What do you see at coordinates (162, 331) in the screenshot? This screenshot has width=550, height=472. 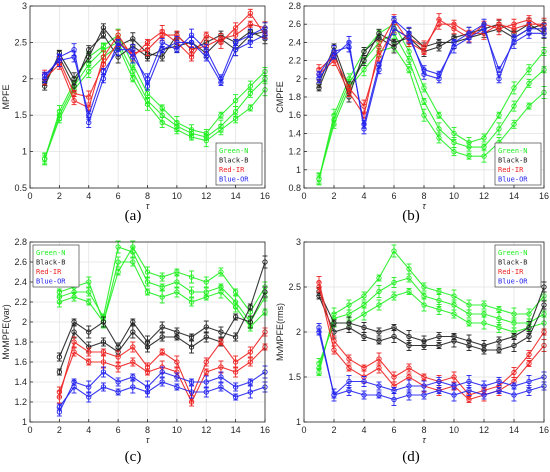 I see `series-black-b` at bounding box center [162, 331].